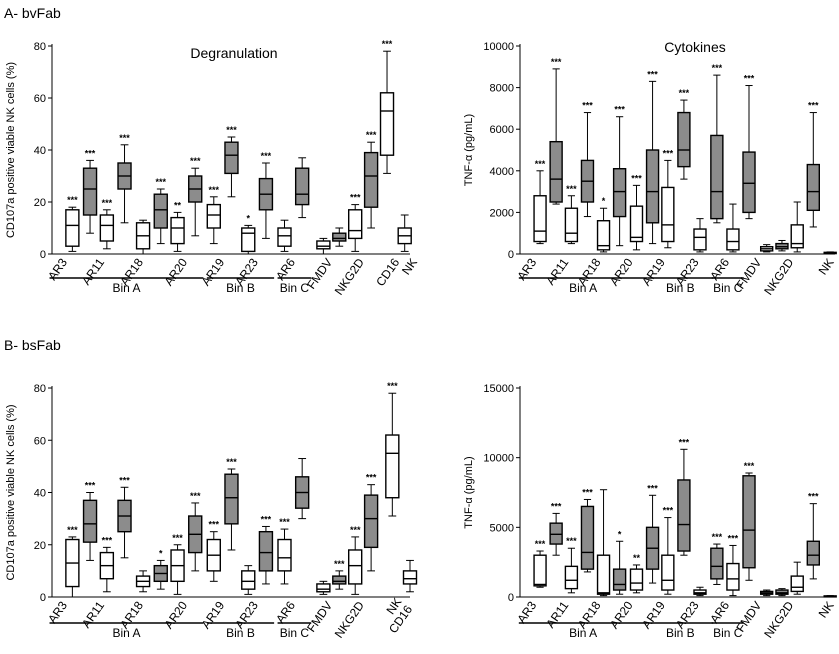 The image size is (839, 654). I want to click on box-5: ***, so click(619, 176).